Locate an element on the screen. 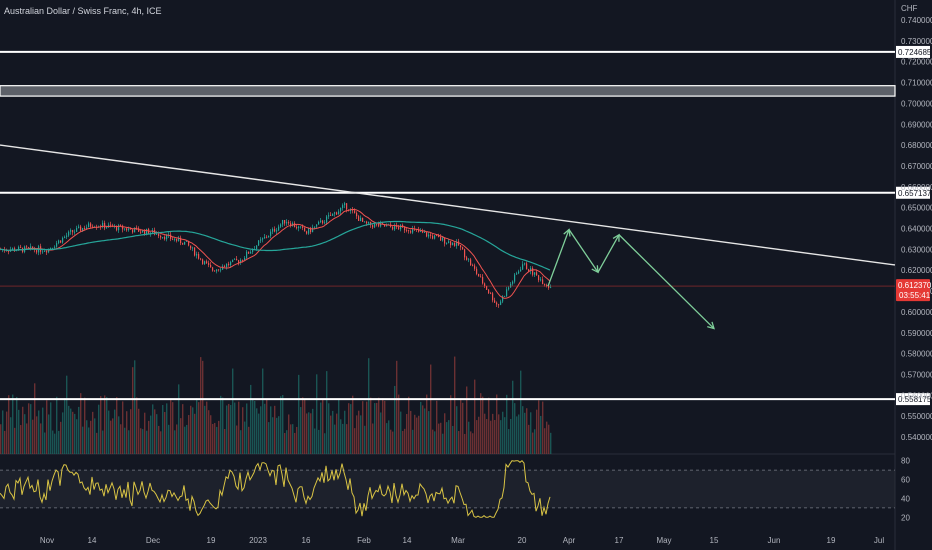  projection-path is located at coordinates (631, 279).